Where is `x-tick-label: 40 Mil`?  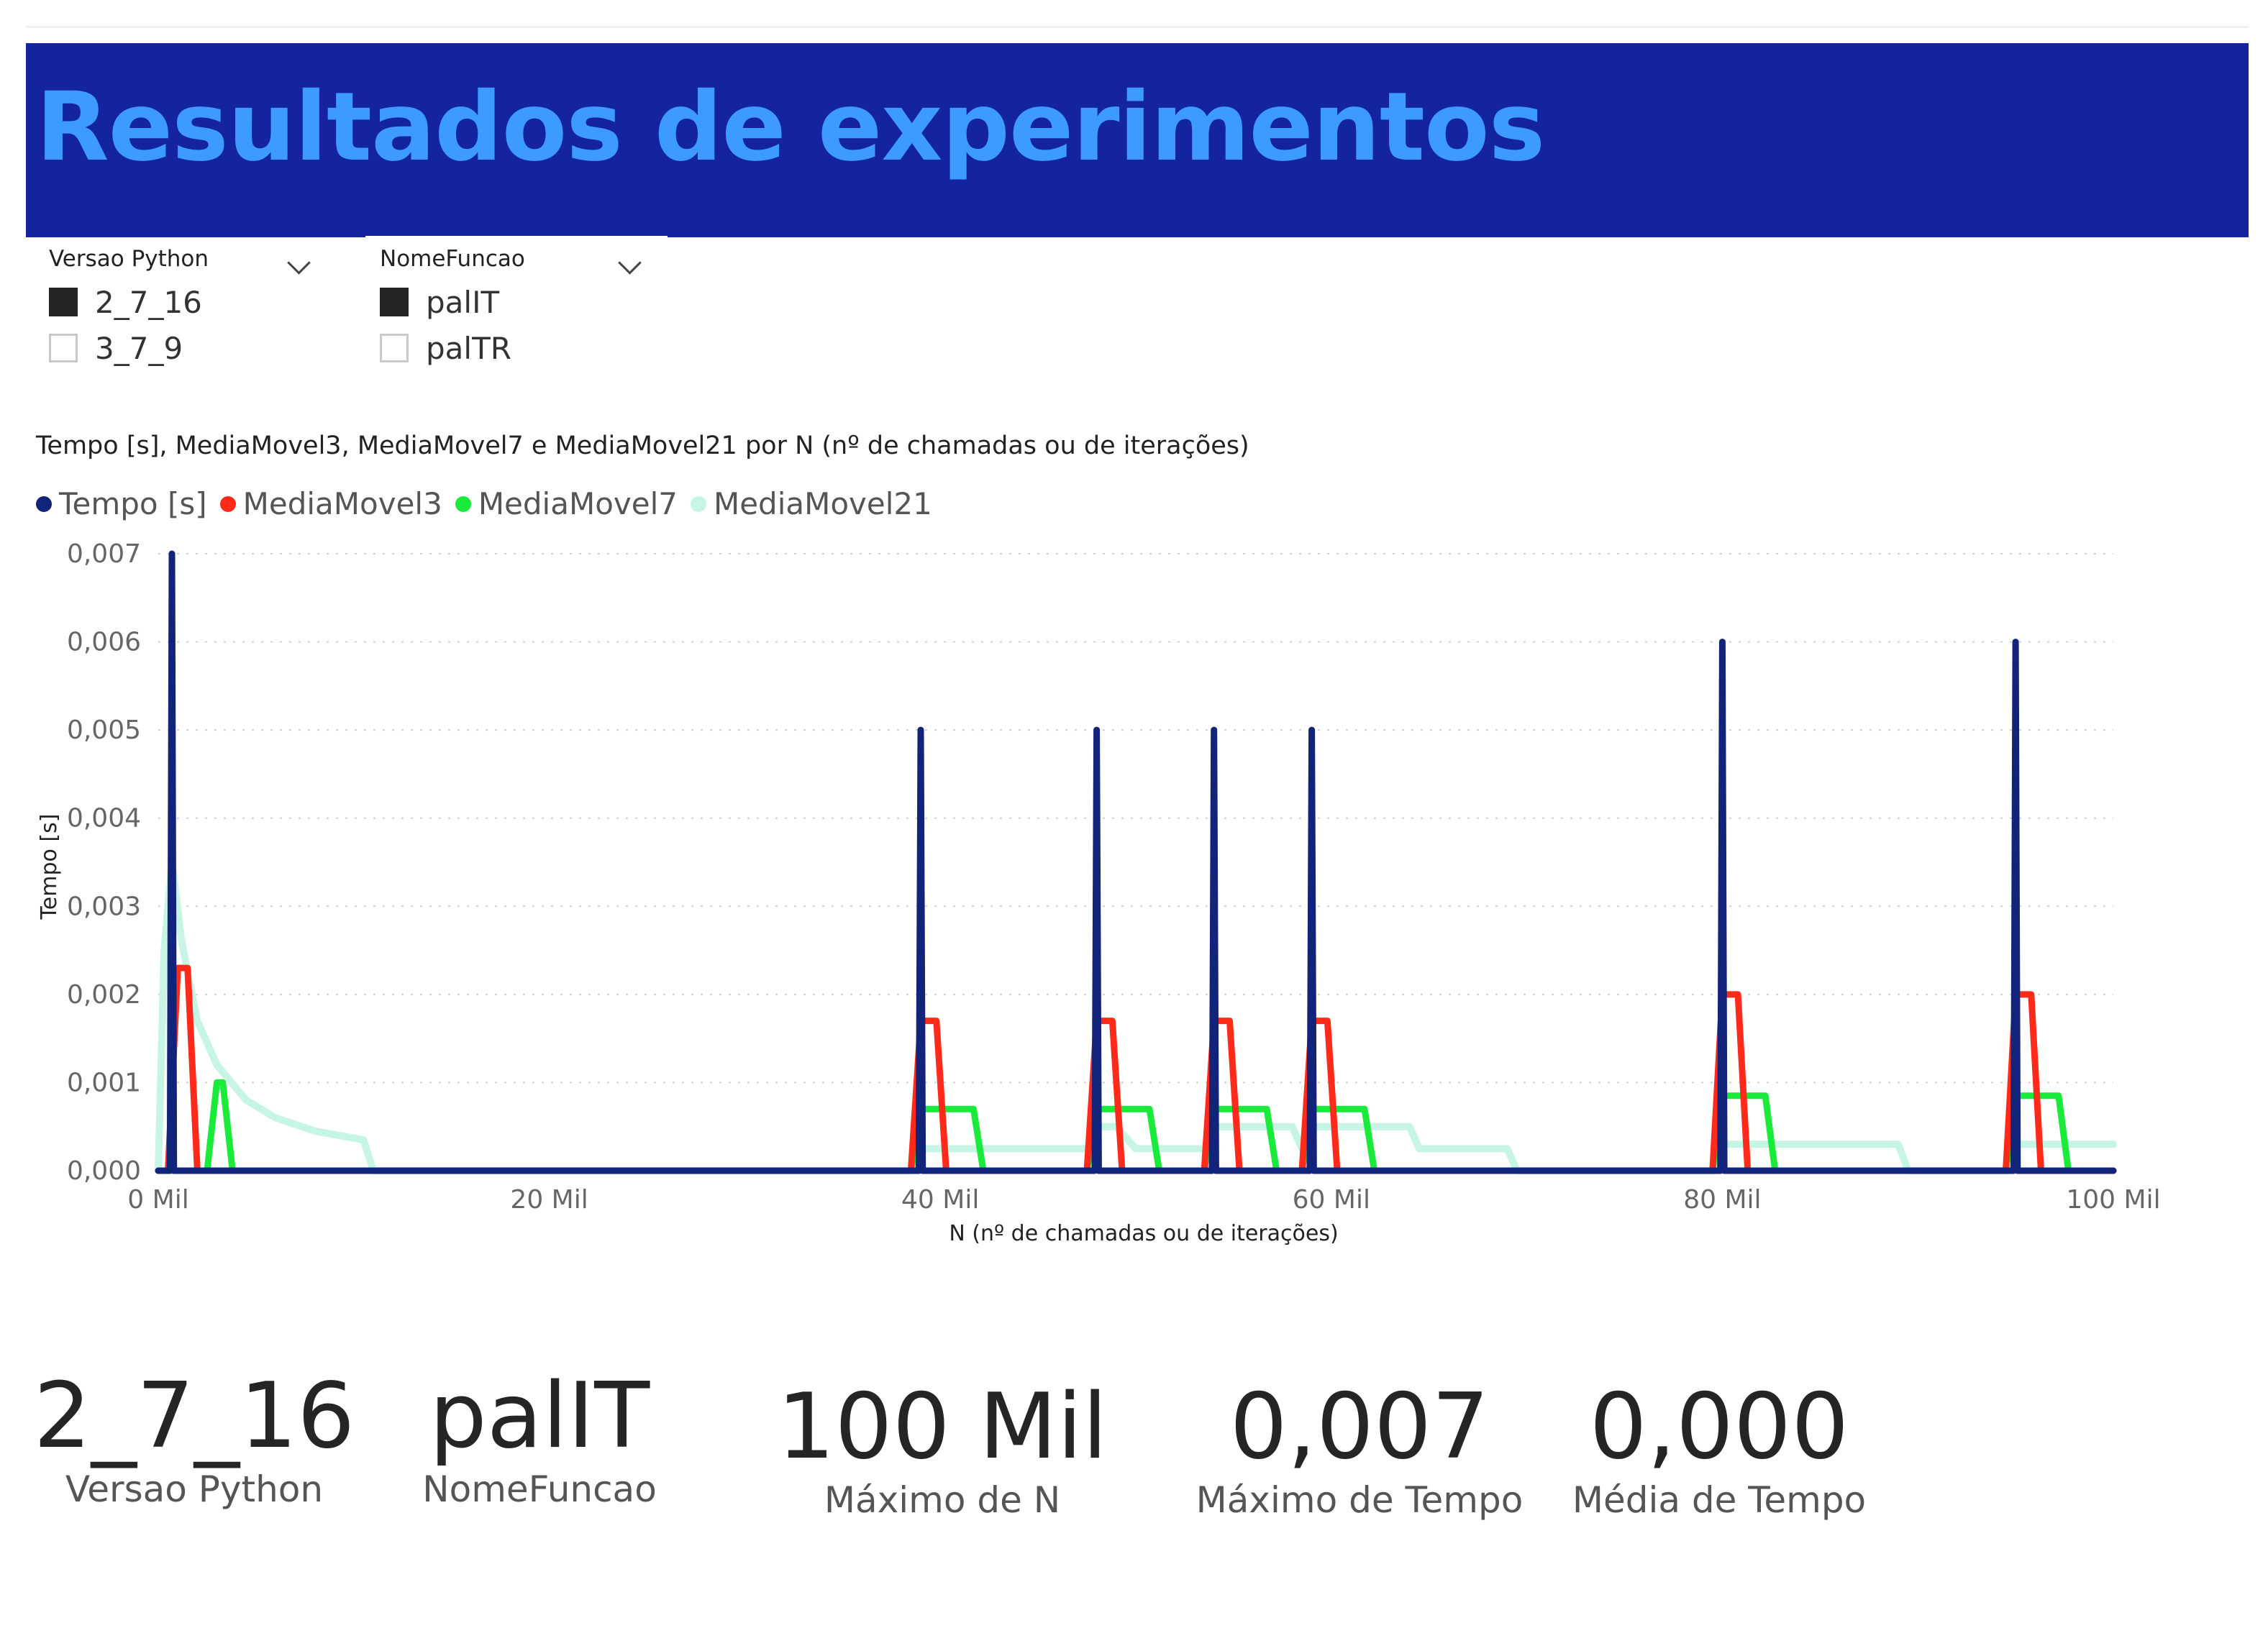
x-tick-label: 40 Mil is located at coordinates (940, 1200).